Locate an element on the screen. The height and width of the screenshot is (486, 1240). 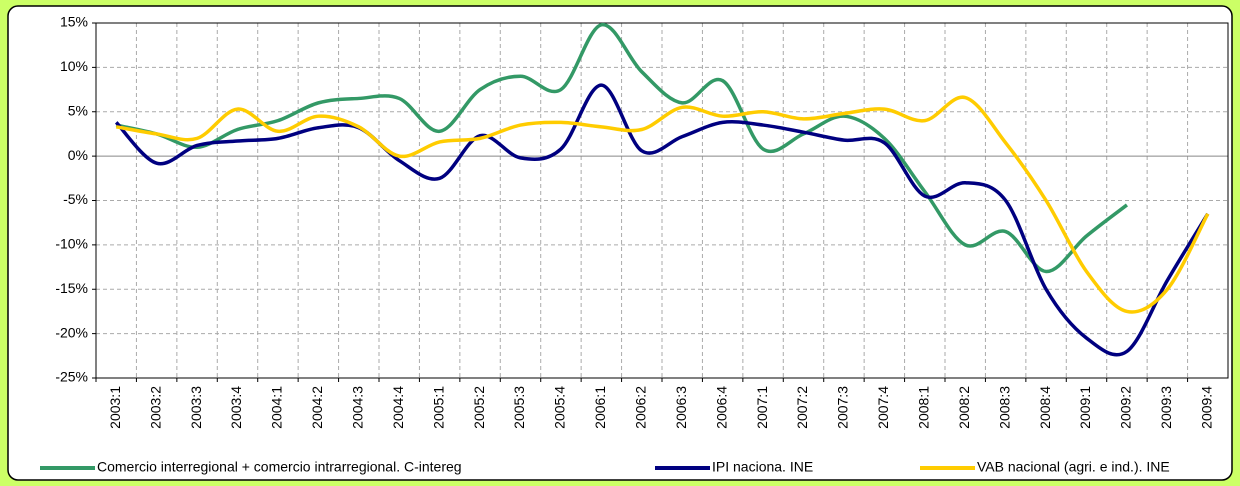
x-tick-label: 2009:2 is located at coordinates (1126, 407).